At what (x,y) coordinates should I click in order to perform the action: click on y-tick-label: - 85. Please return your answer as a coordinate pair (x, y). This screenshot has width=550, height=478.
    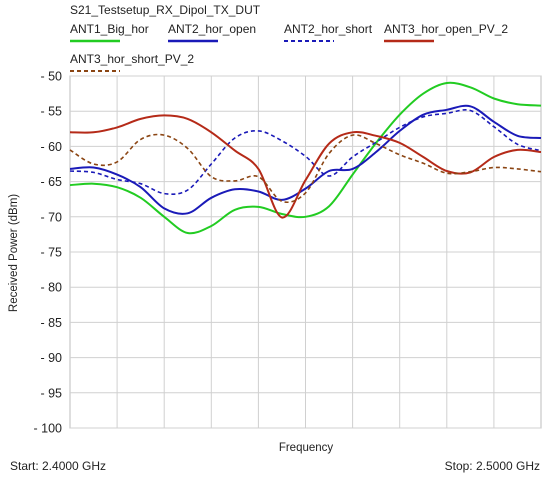
    Looking at the image, I should click on (51, 323).